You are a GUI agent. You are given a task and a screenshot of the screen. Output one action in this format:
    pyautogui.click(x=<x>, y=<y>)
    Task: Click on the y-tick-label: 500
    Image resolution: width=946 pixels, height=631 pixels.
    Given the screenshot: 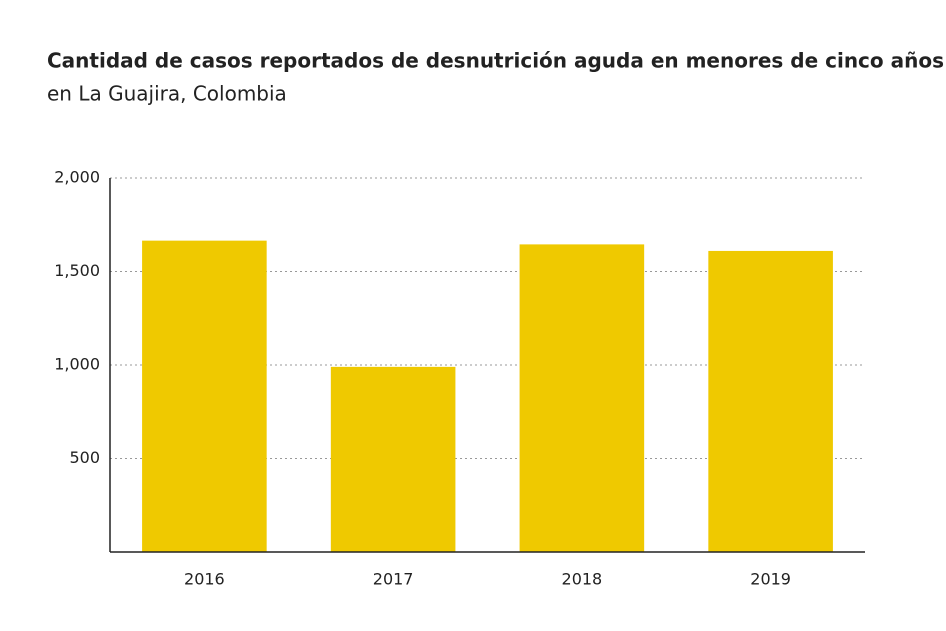 What is the action you would take?
    pyautogui.click(x=84, y=457)
    